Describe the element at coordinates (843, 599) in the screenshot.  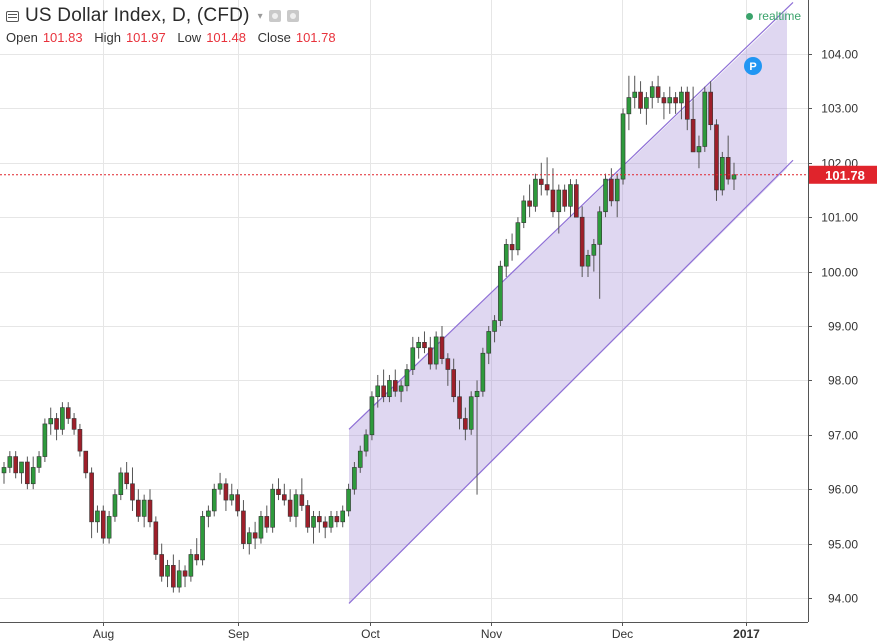
I see `y-tick-label: 94.00` at that location.